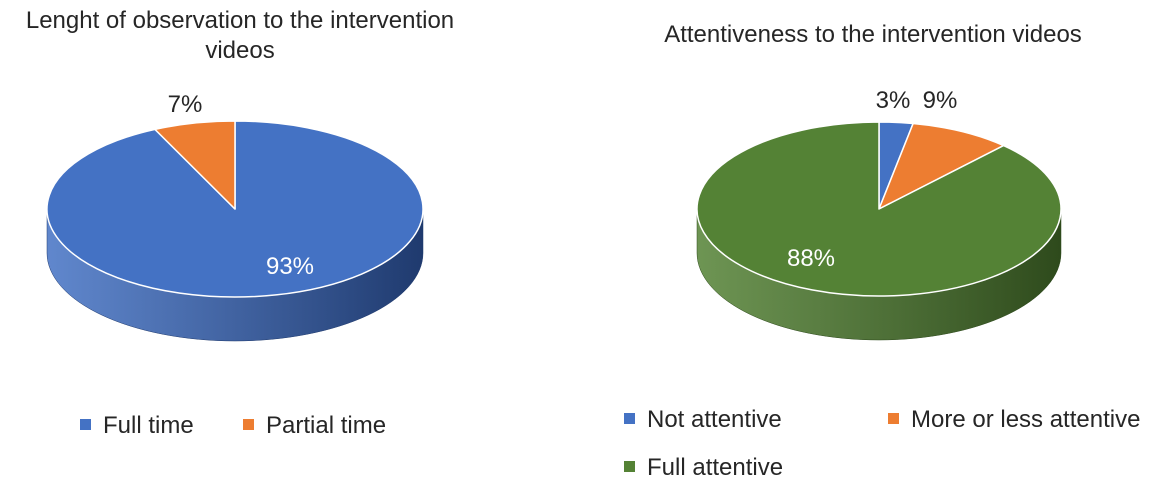 Image resolution: width=1166 pixels, height=486 pixels. Describe the element at coordinates (1026, 419) in the screenshot. I see `legend-label: More or less attentive` at that location.